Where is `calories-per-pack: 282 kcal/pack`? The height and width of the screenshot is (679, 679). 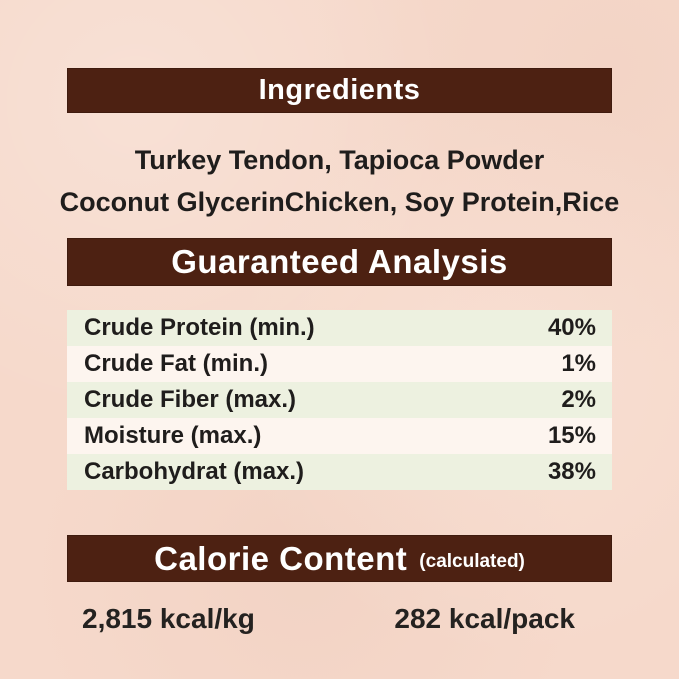
calories-per-pack: 282 kcal/pack is located at coordinates (484, 618).